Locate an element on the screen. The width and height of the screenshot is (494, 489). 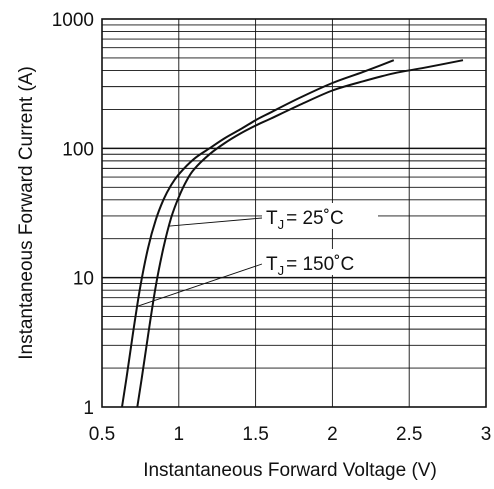
series-25c-label: TJ = 25˚C is located at coordinates (305, 220).